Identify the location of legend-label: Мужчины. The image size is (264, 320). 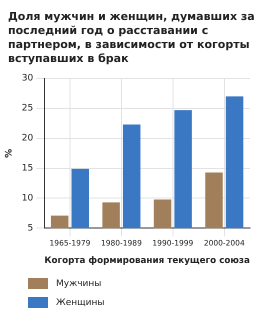
(79, 283).